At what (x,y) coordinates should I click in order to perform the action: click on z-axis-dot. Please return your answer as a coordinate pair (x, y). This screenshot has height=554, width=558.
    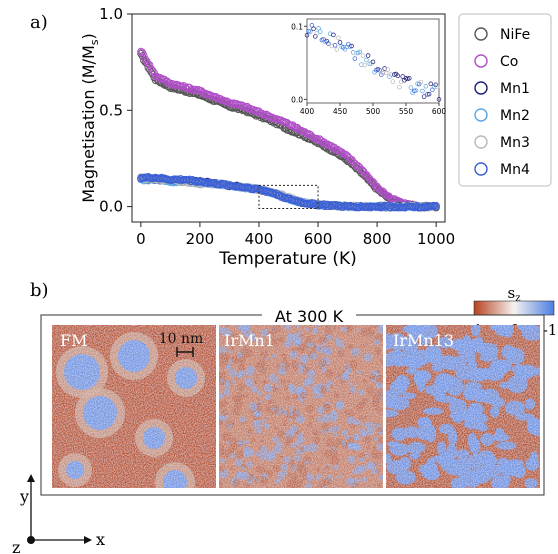
    Looking at the image, I should click on (31, 540).